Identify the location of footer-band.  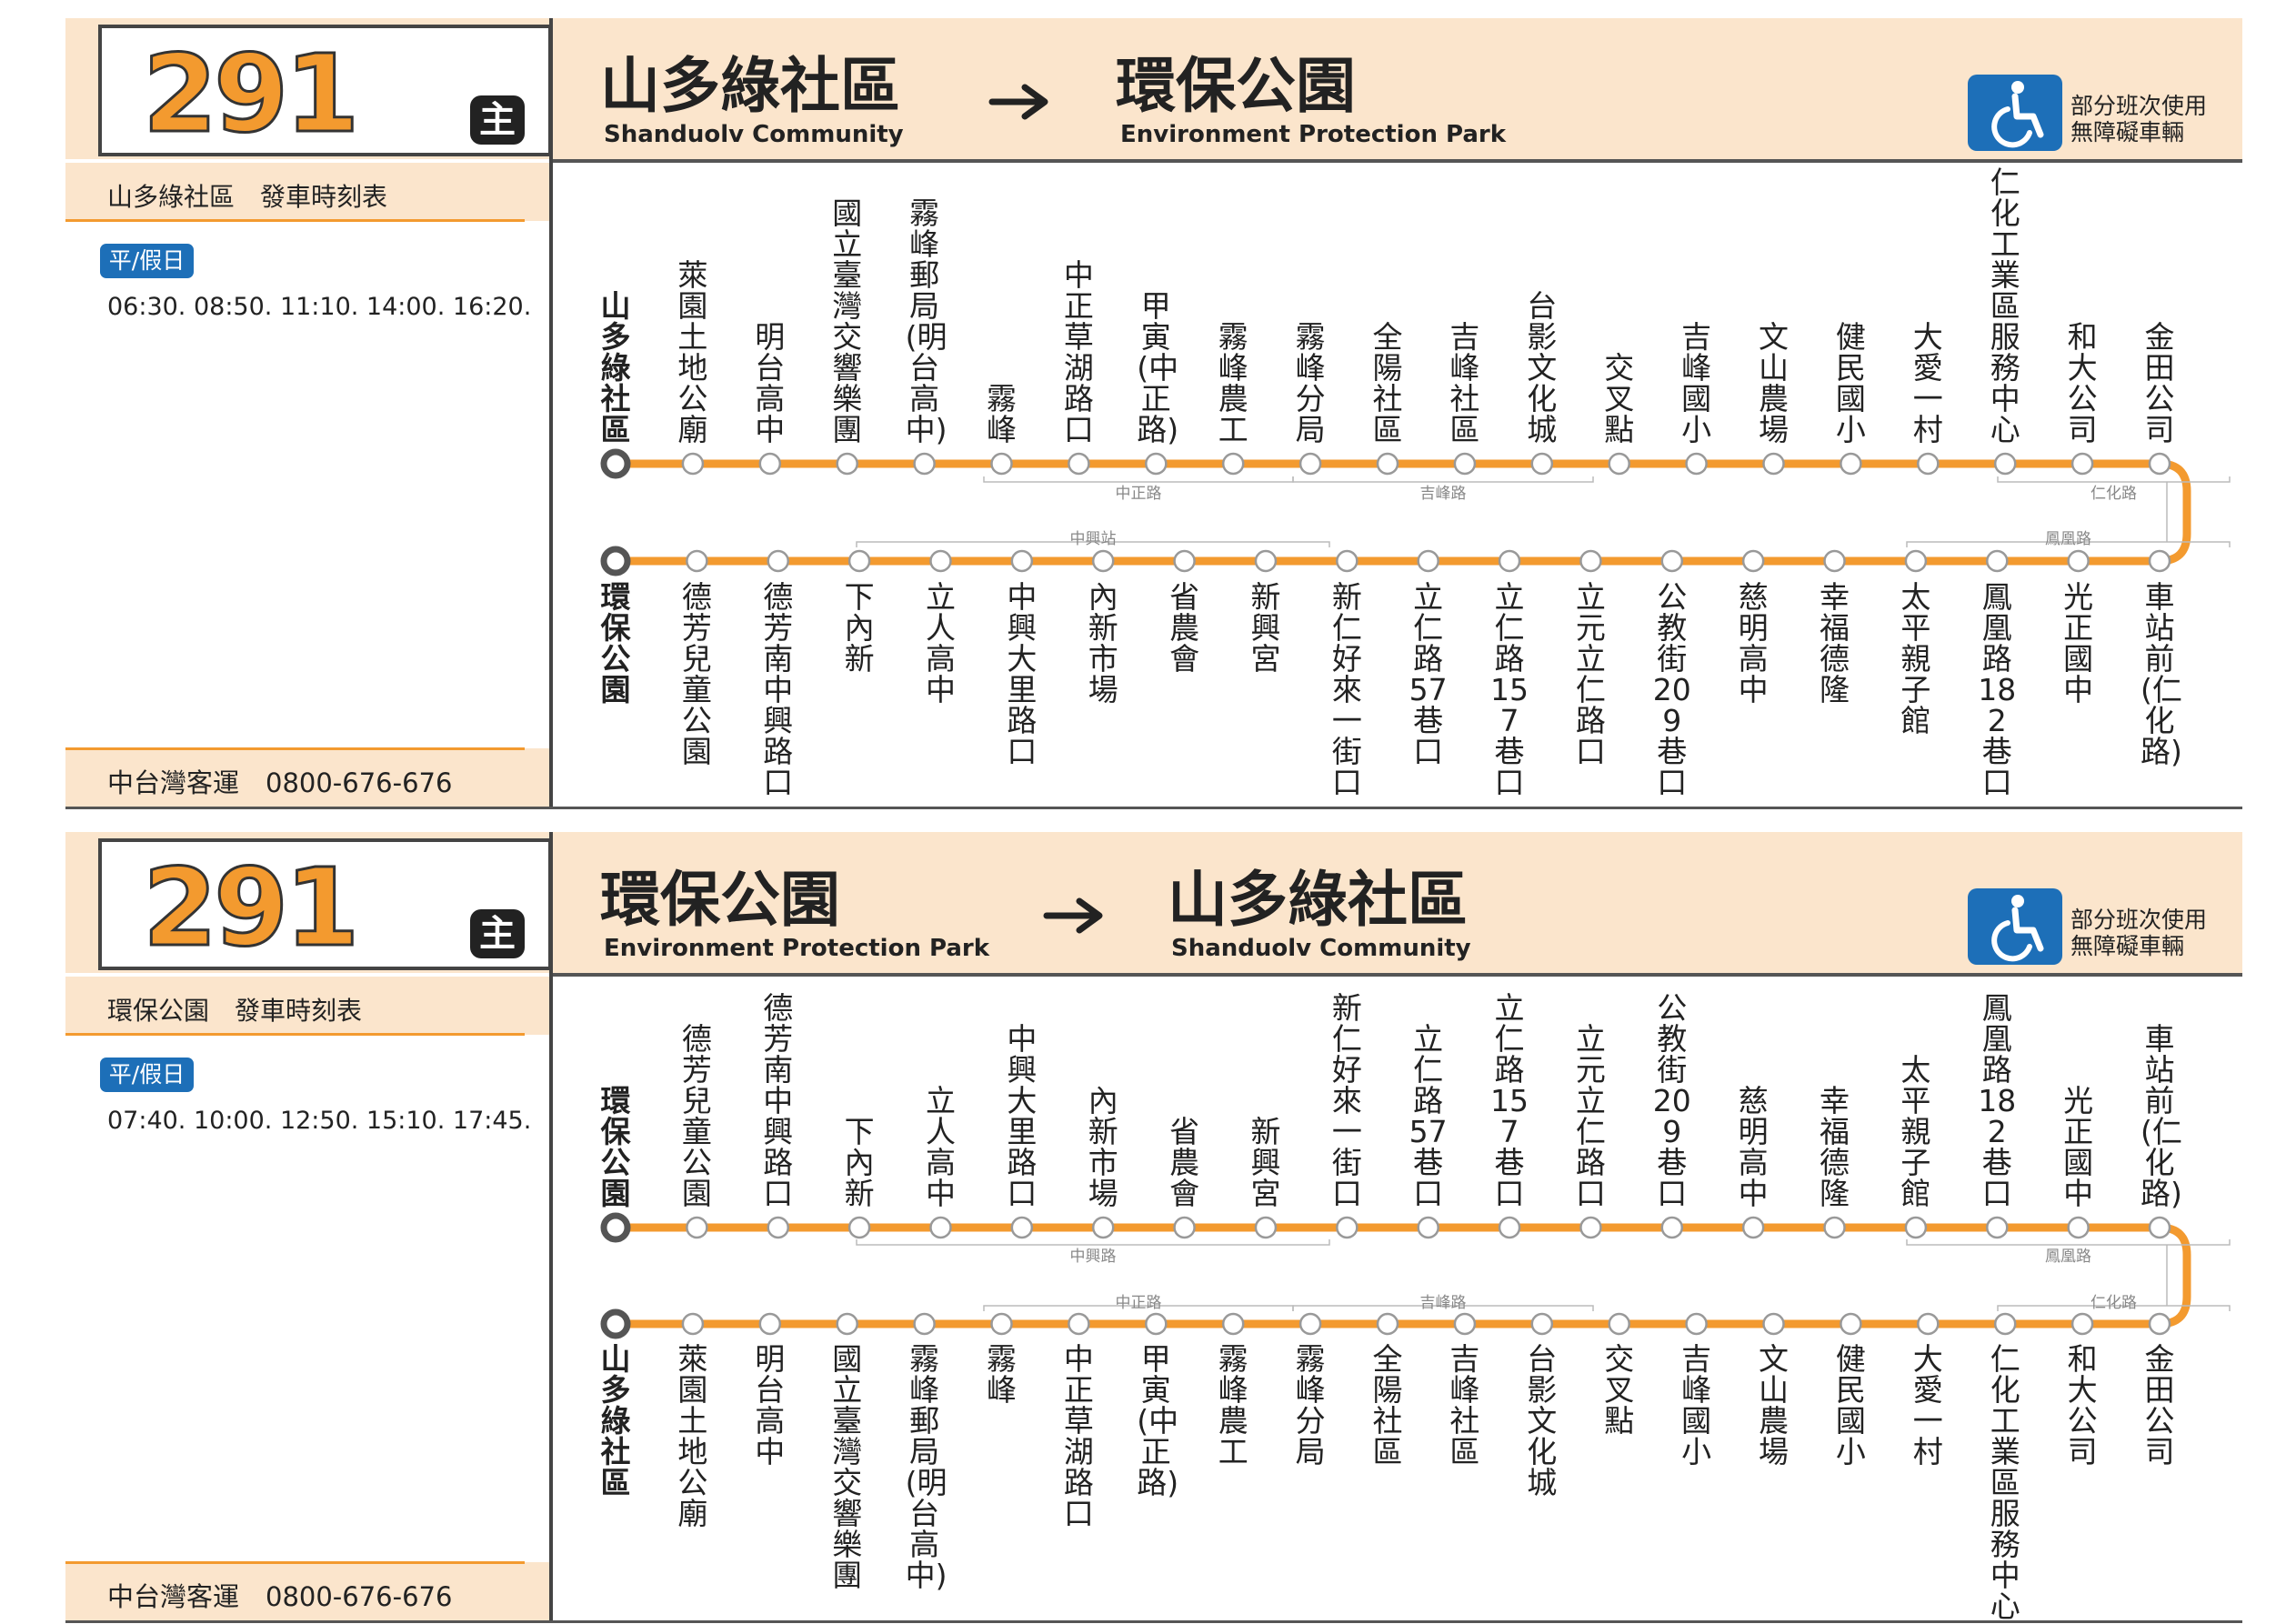
(307, 778).